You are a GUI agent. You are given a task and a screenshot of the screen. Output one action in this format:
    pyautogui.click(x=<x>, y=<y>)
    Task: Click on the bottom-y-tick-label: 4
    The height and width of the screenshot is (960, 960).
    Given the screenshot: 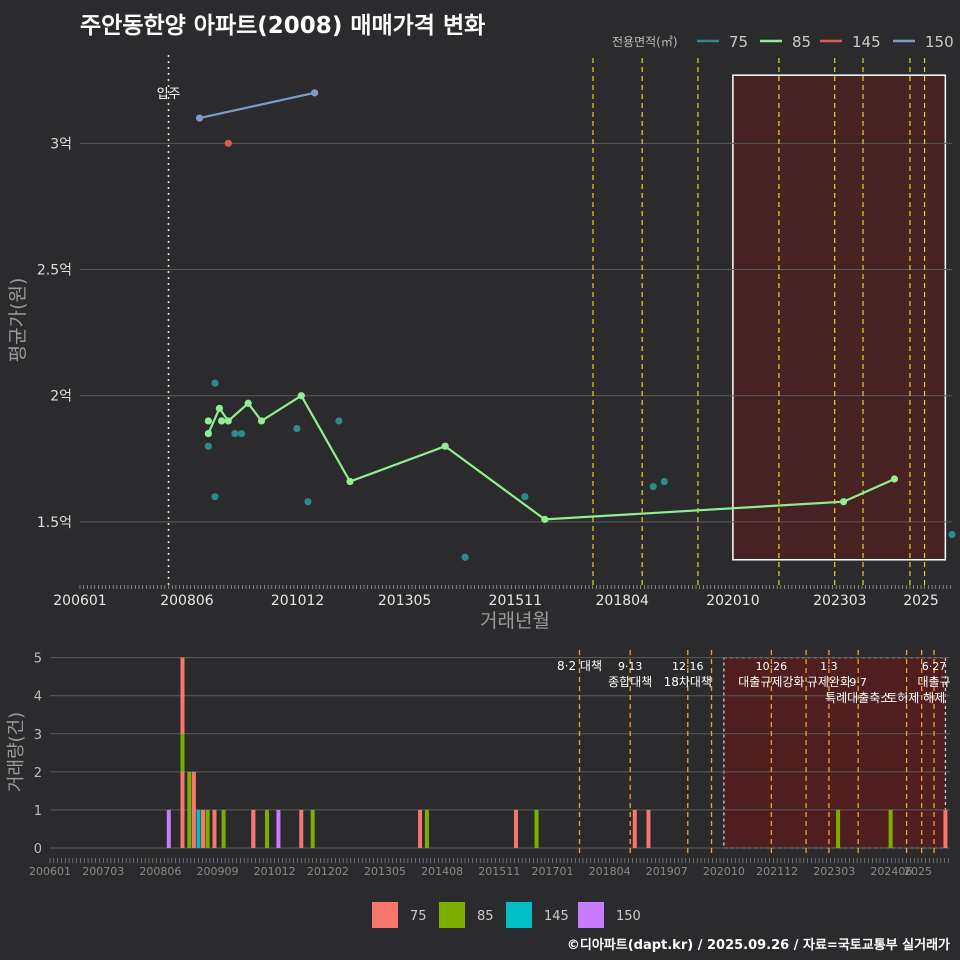 What is the action you would take?
    pyautogui.click(x=38, y=697)
    